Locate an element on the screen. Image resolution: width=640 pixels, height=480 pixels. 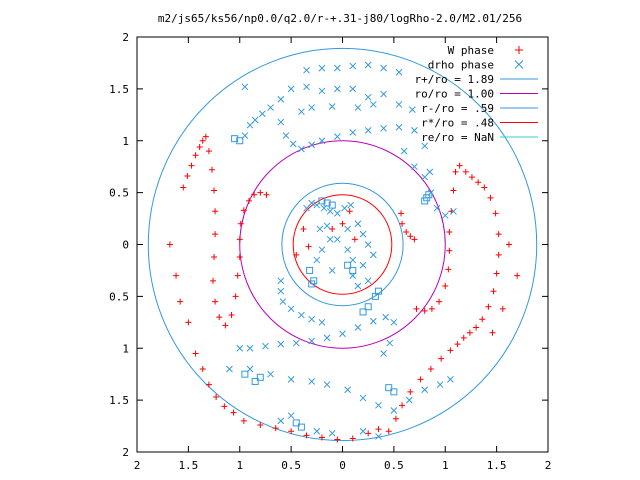
legend-label: ro/ro = 1.00 is located at coordinates (454, 94).